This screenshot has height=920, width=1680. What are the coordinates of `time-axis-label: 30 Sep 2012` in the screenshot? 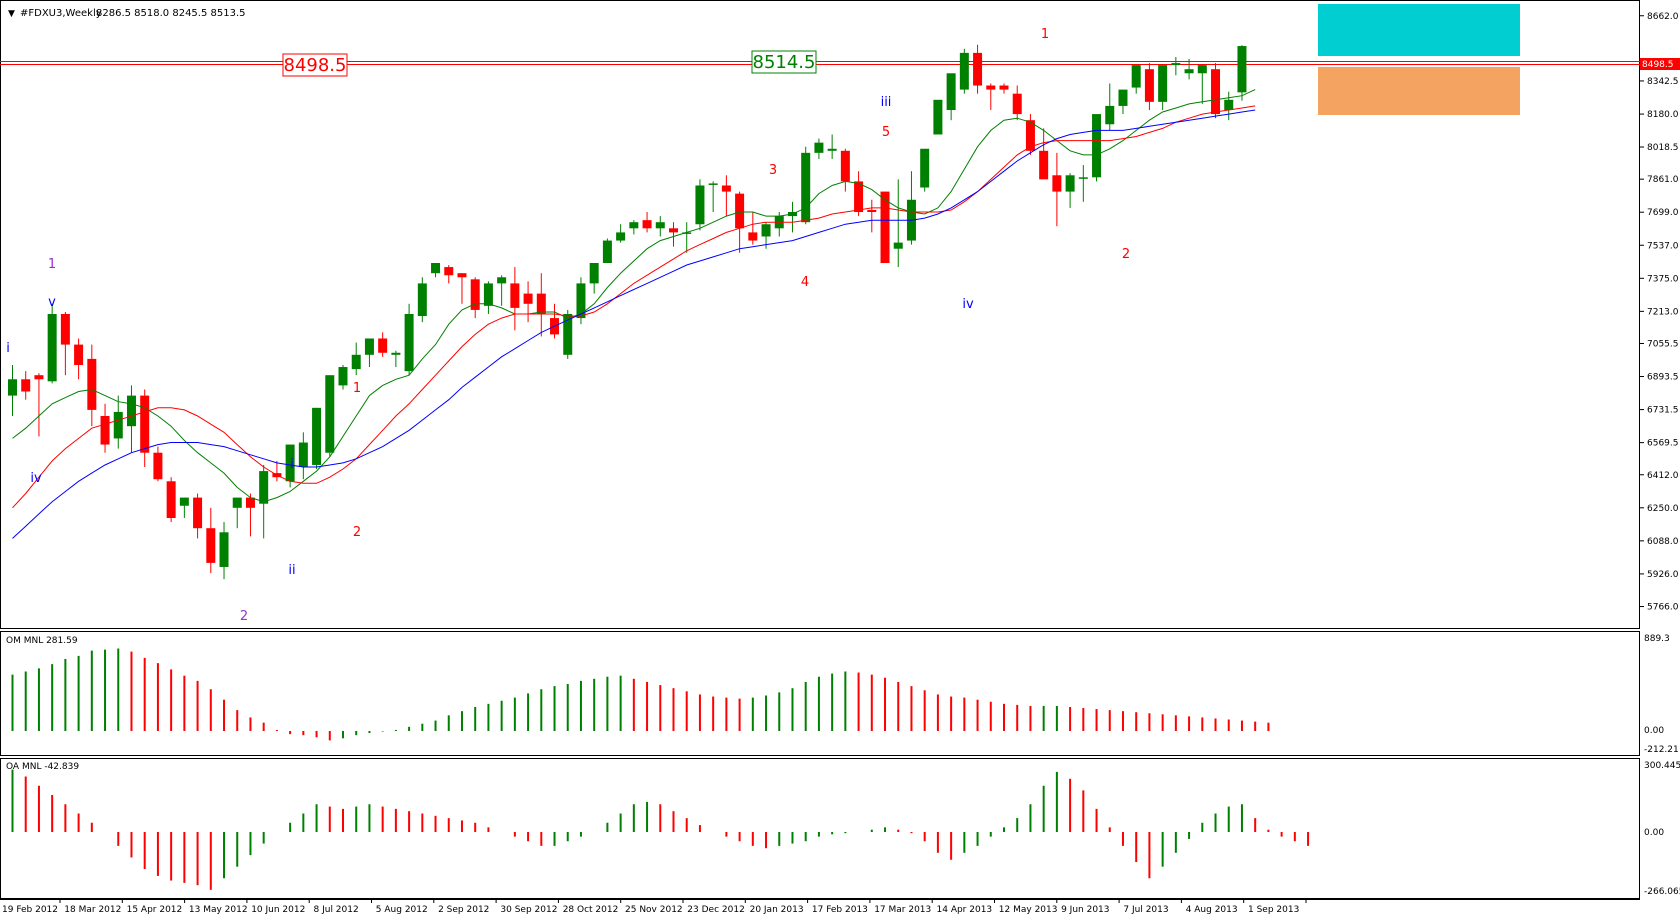 It's located at (528, 910).